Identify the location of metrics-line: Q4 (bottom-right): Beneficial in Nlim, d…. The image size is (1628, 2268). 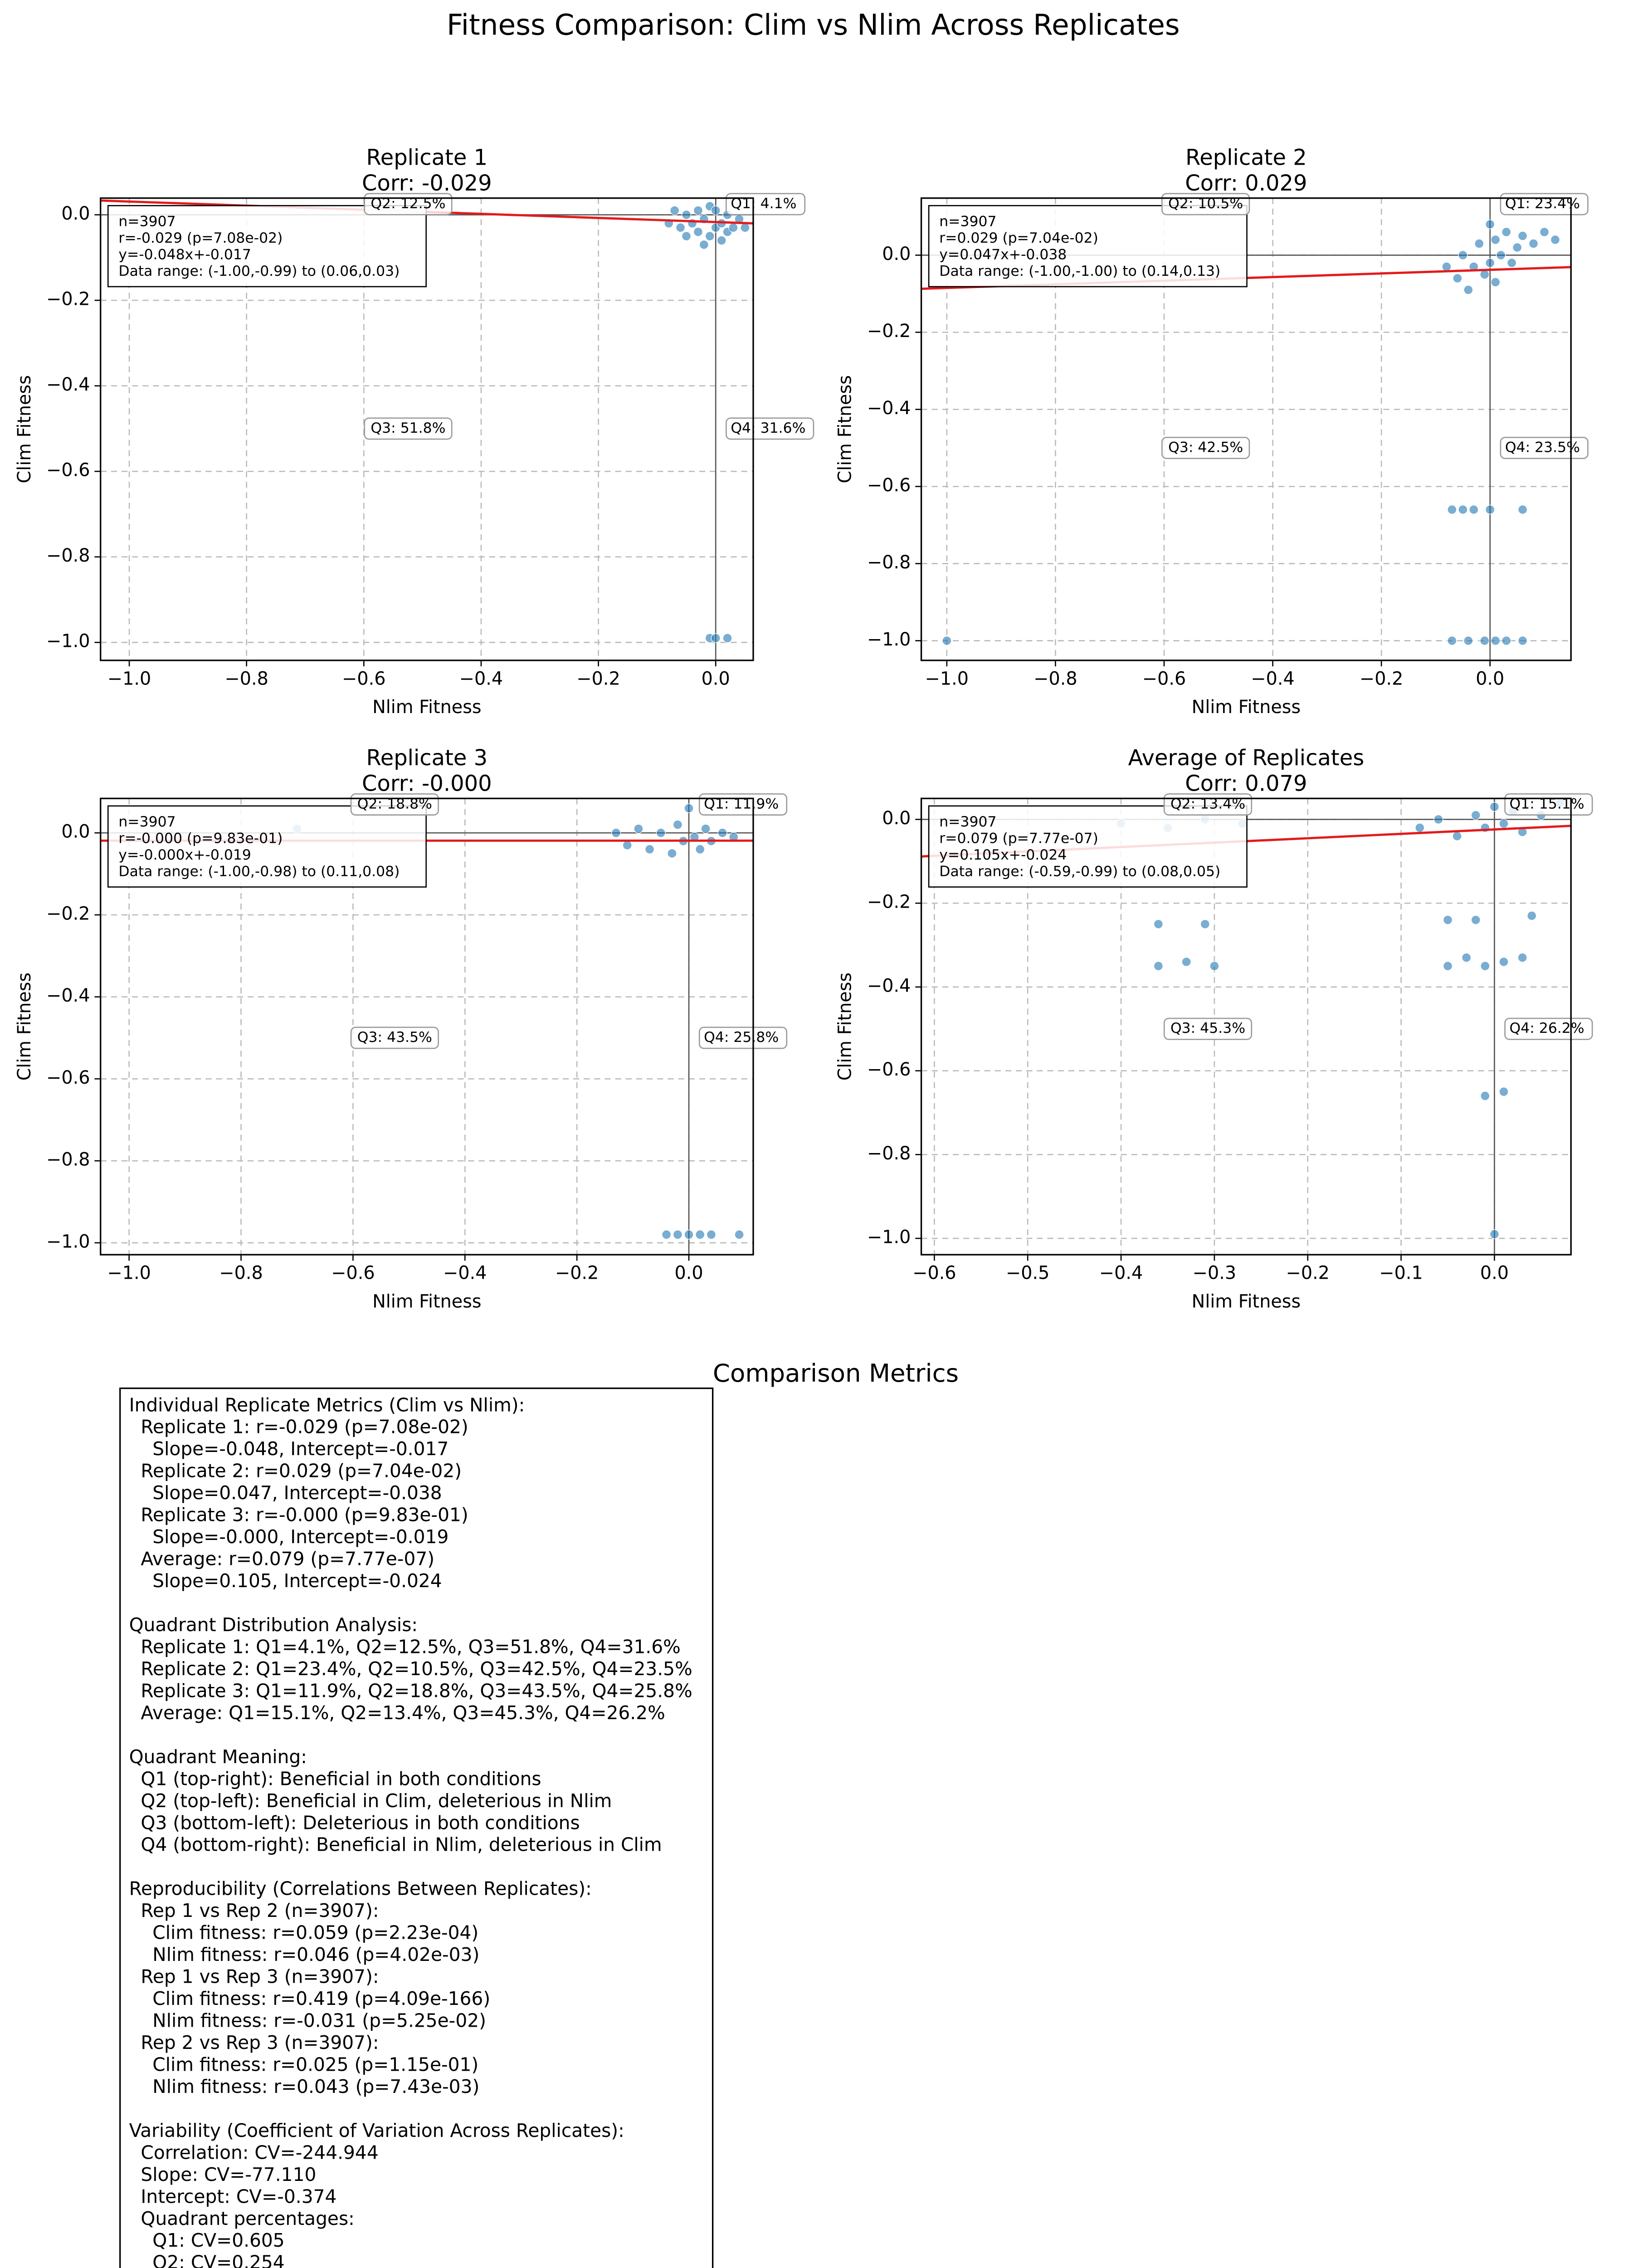
(395, 1845).